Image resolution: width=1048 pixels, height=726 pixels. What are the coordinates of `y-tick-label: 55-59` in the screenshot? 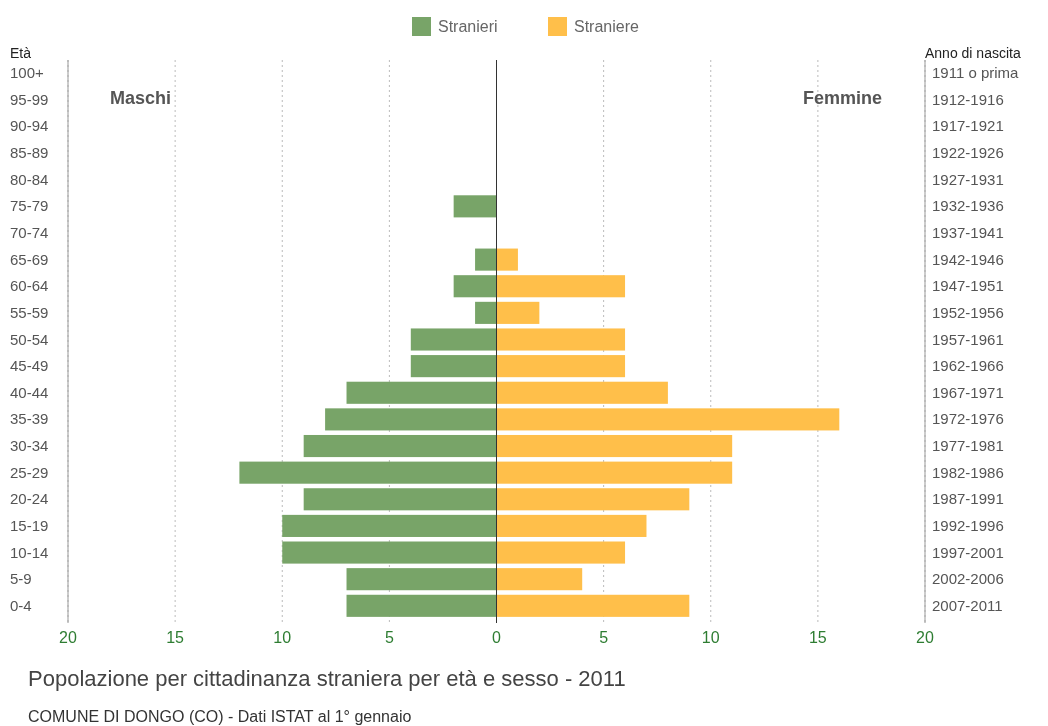 It's located at (29, 312).